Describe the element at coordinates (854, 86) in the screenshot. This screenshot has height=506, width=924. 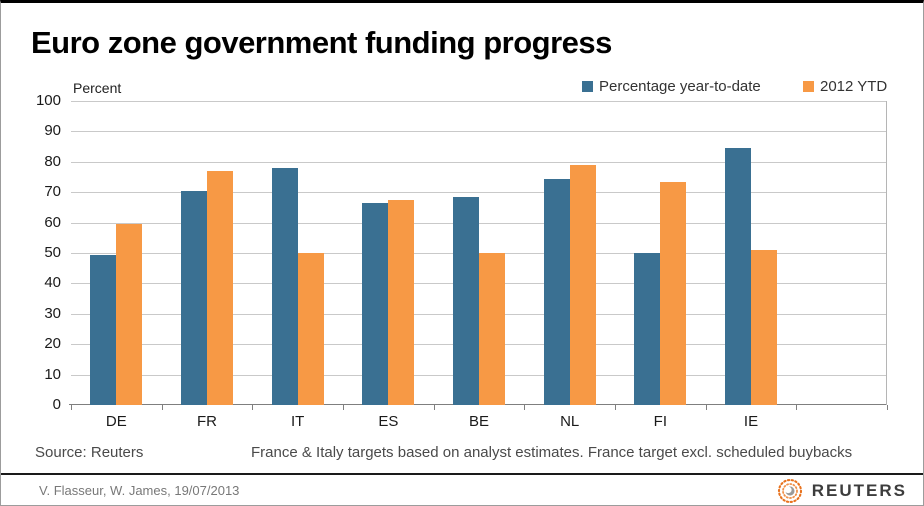
I see `legend-label-2012-ytd: 2012 YTD` at that location.